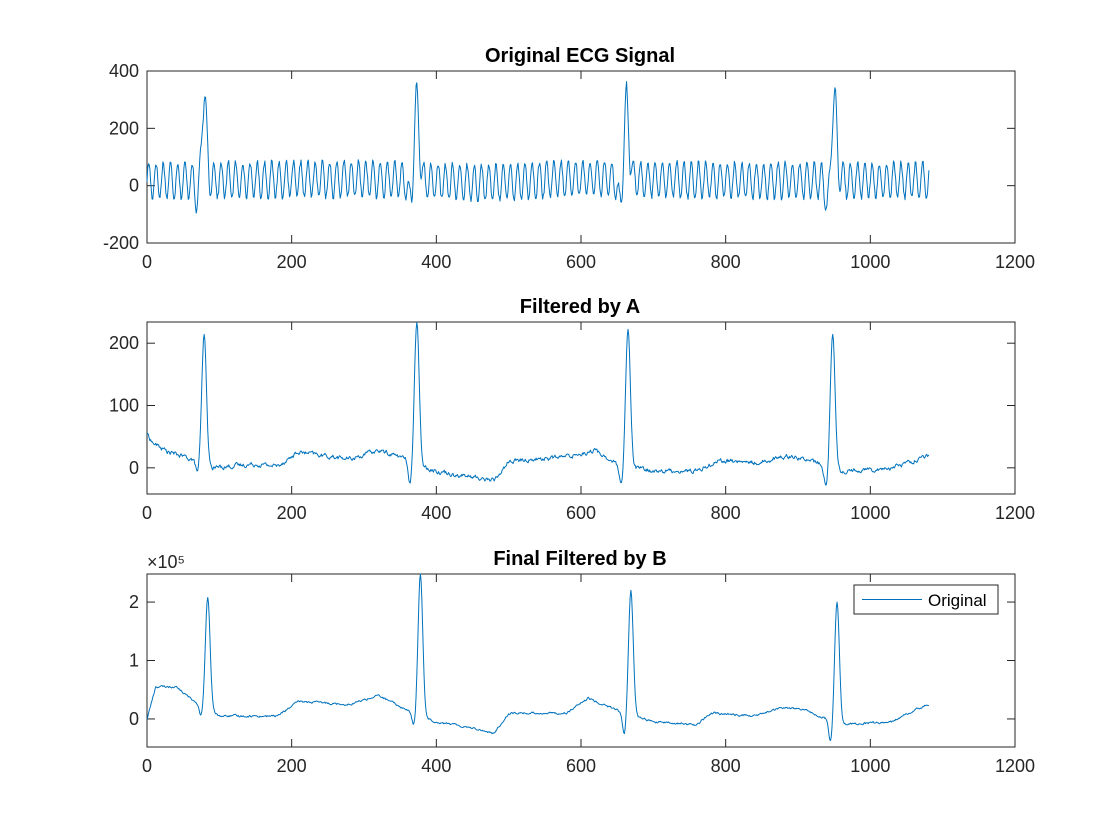 The image size is (1120, 840). I want to click on y-tick-label: -200, so click(121, 243).